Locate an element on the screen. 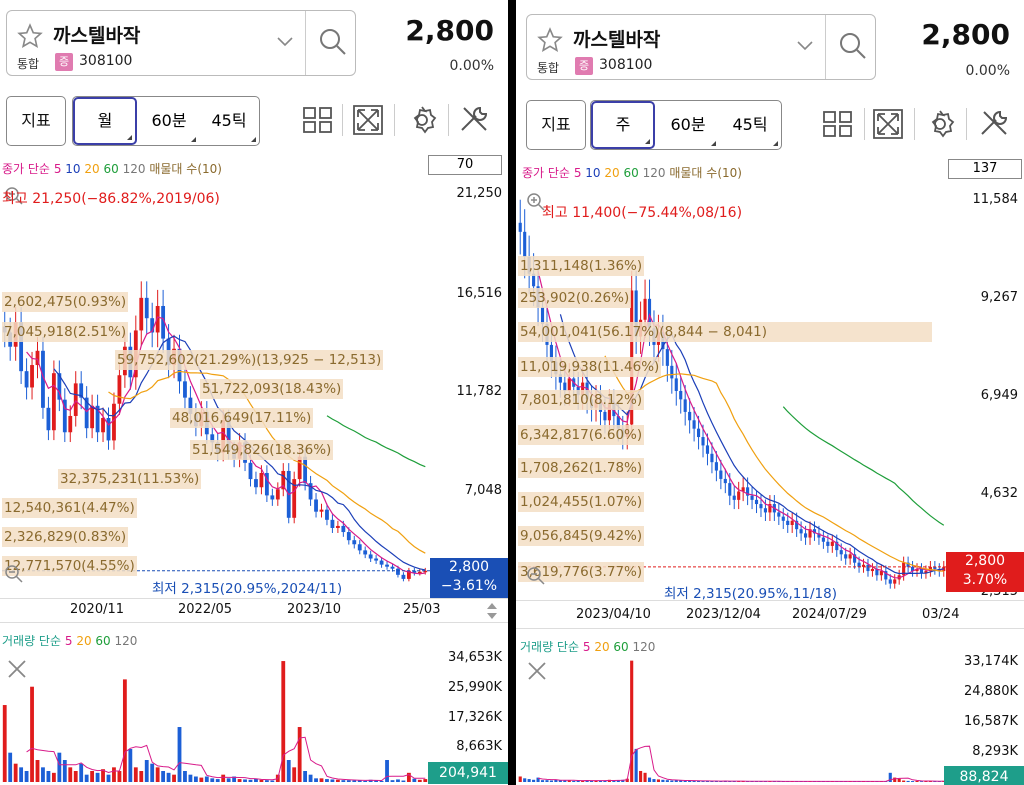 The width and height of the screenshot is (1024, 785). search-icon is located at coordinates (853, 46).